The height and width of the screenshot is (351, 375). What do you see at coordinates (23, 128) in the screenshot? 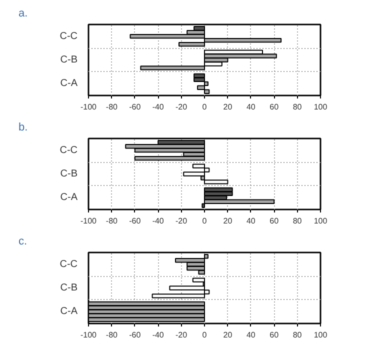
I see `chart-title: b.` at bounding box center [23, 128].